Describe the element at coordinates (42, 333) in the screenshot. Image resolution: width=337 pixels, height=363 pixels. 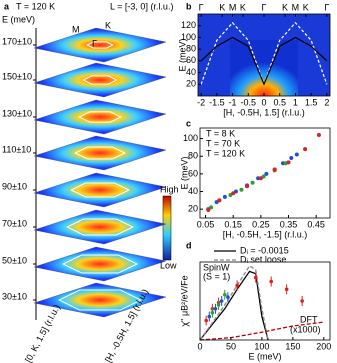
I see `x-axis-label: [0, K, 1.5] (r.l.u.)` at that location.